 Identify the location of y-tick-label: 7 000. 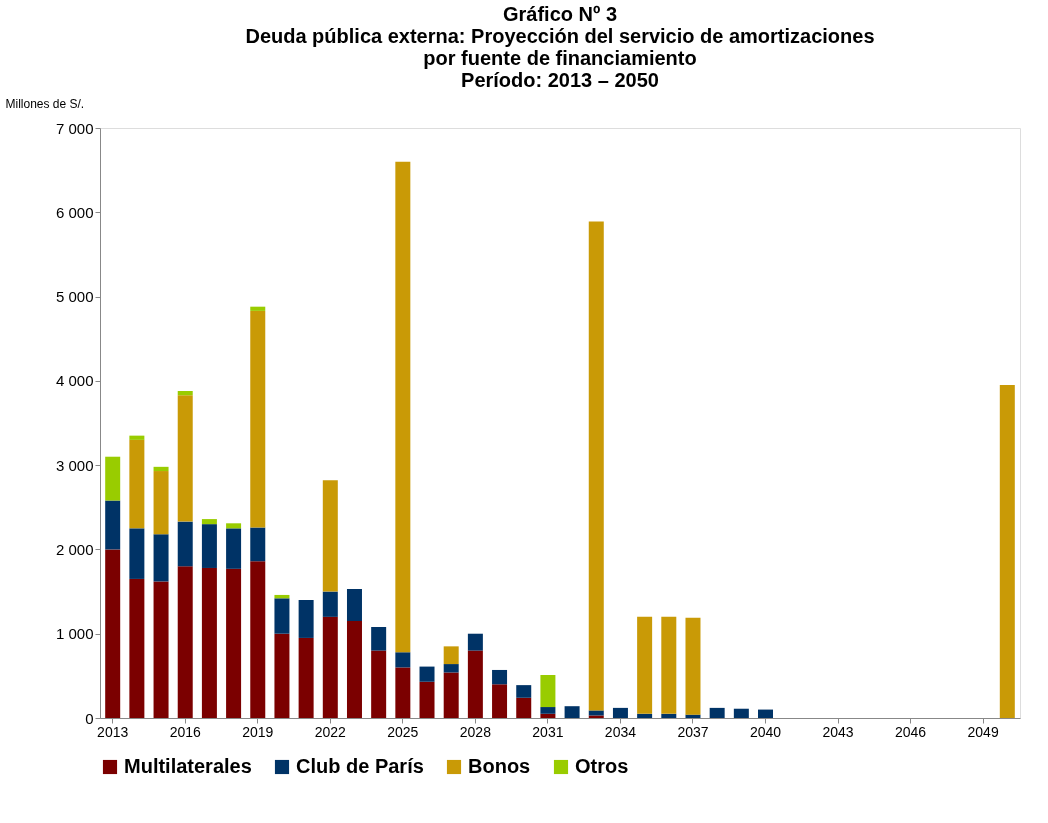
(74, 128).